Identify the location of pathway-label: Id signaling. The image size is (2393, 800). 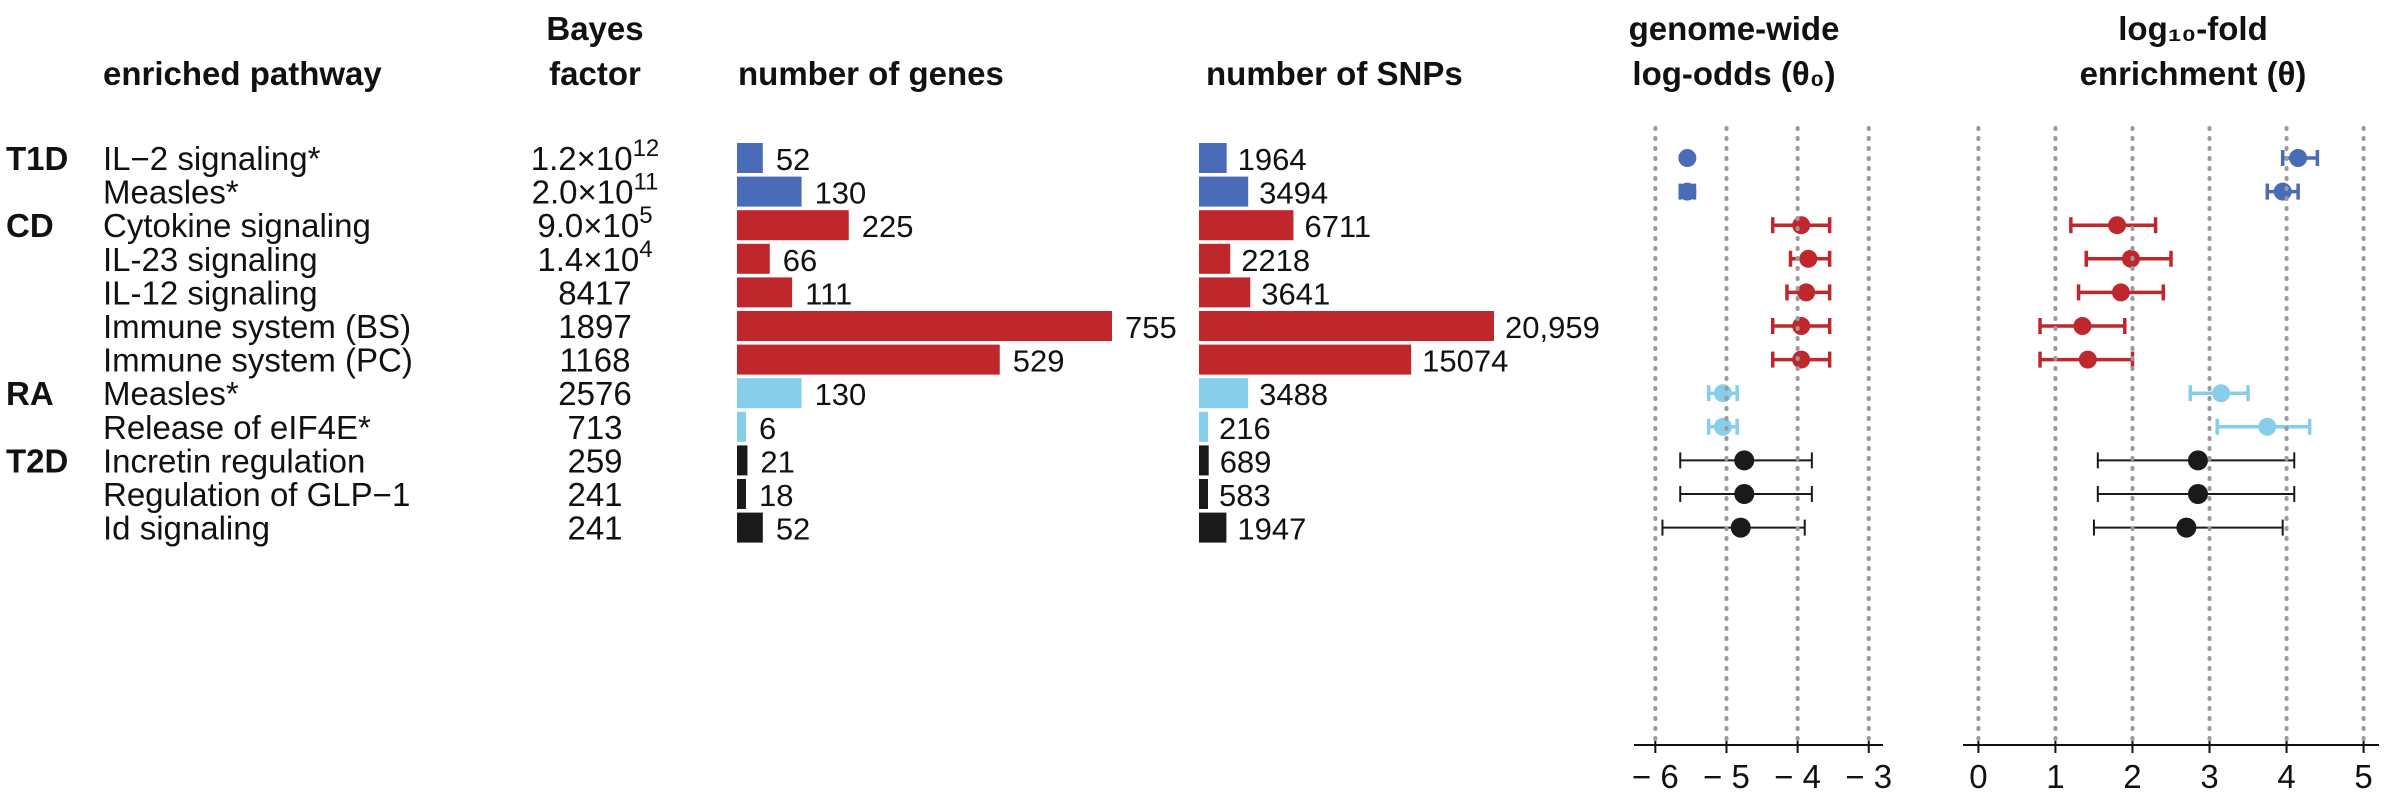
(186, 528).